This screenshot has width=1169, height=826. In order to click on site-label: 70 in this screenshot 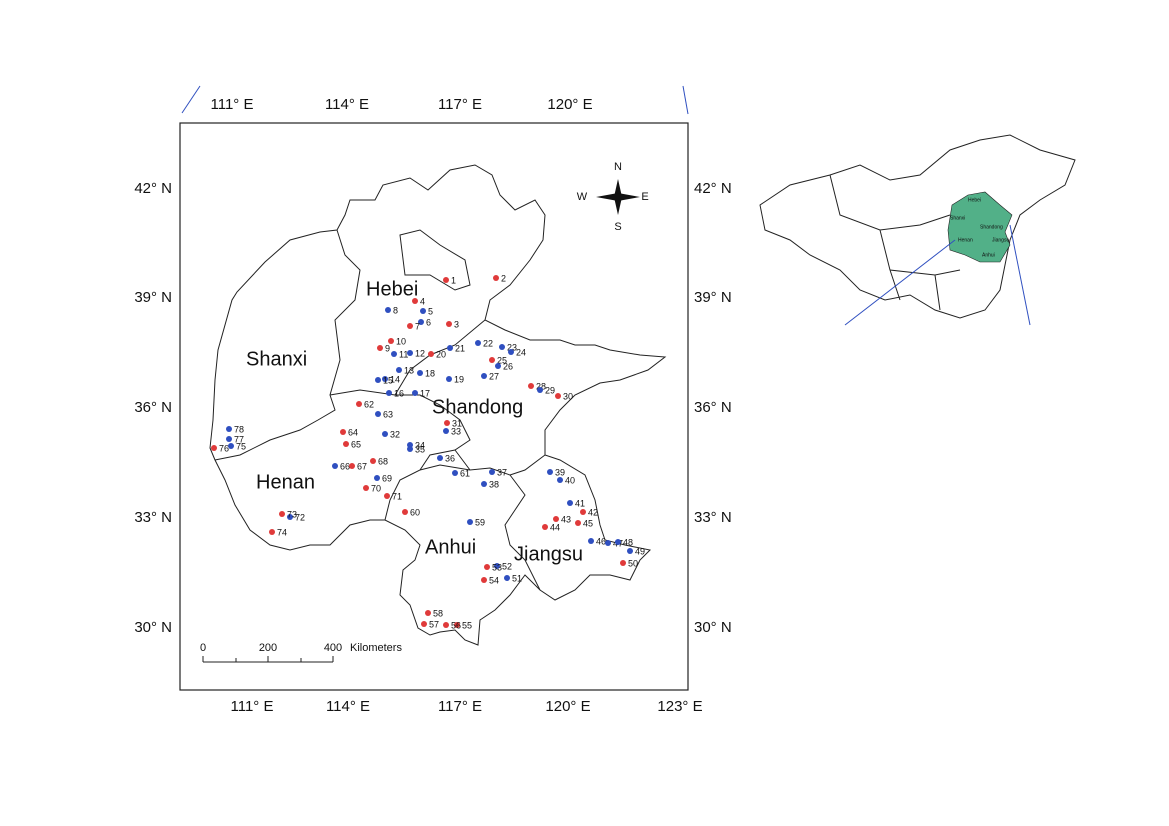, I will do `click(376, 488)`.